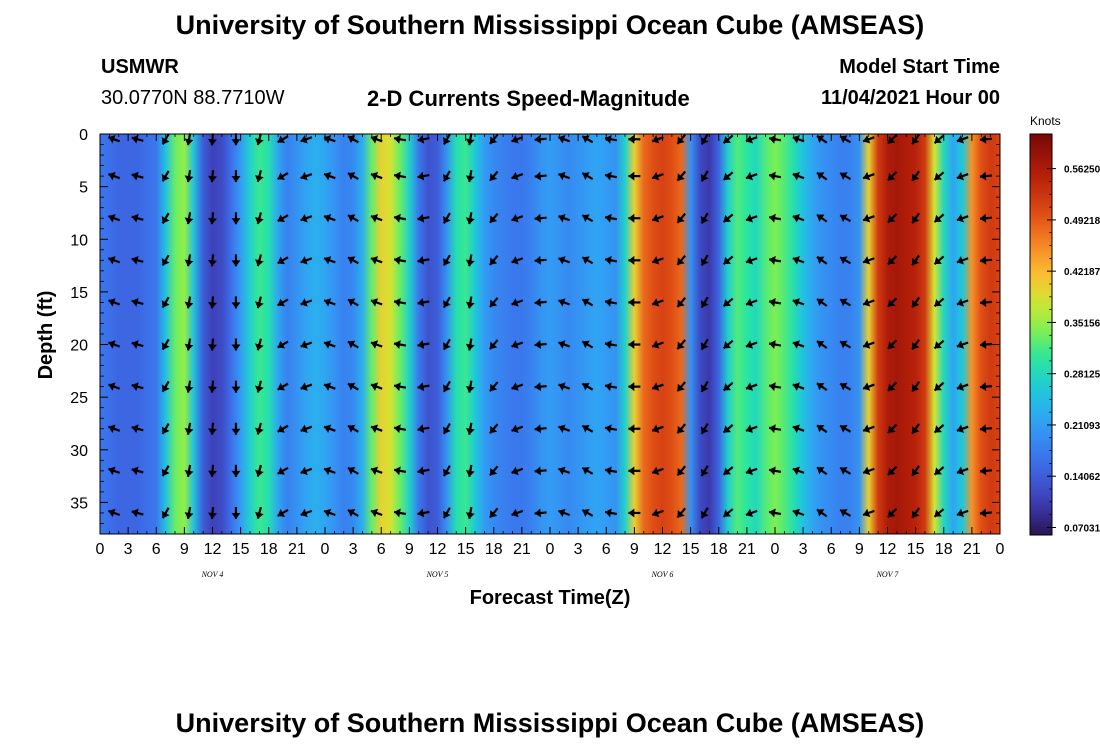  Describe the element at coordinates (550, 598) in the screenshot. I see `x-axis-label: Forecast Time(Z)` at that location.